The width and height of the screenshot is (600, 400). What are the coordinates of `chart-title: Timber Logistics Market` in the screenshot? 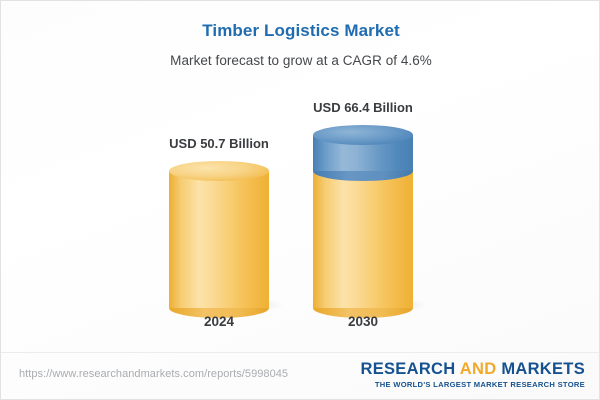 It's located at (301, 30).